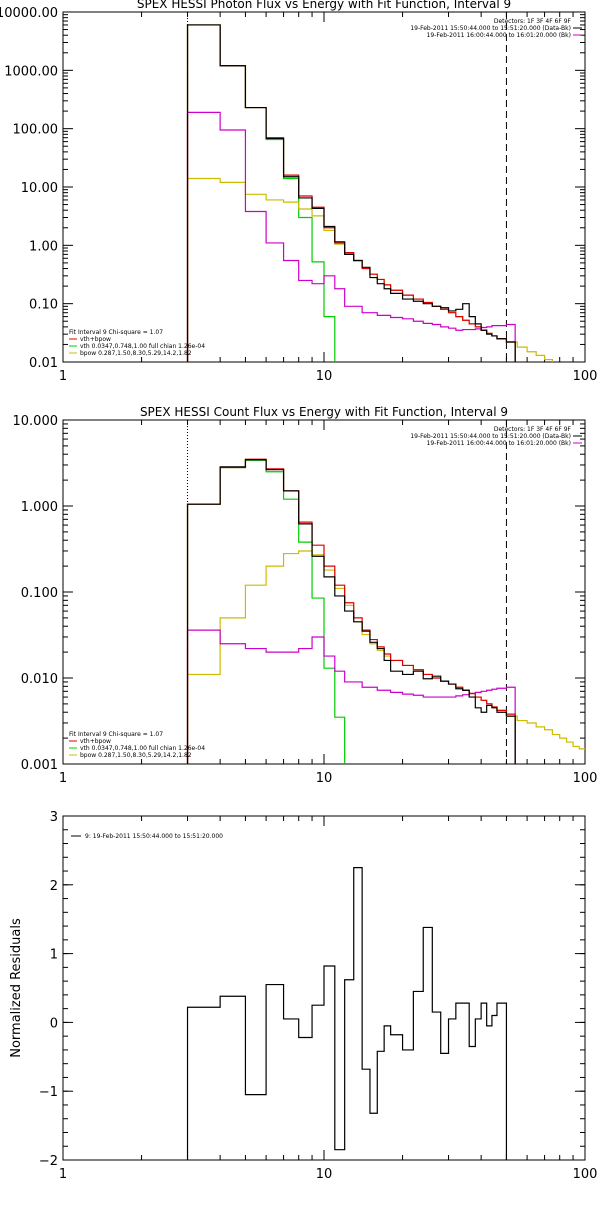 This screenshot has height=1205, width=600. What do you see at coordinates (48, 1092) in the screenshot?
I see `y-tick-label: −1` at bounding box center [48, 1092].